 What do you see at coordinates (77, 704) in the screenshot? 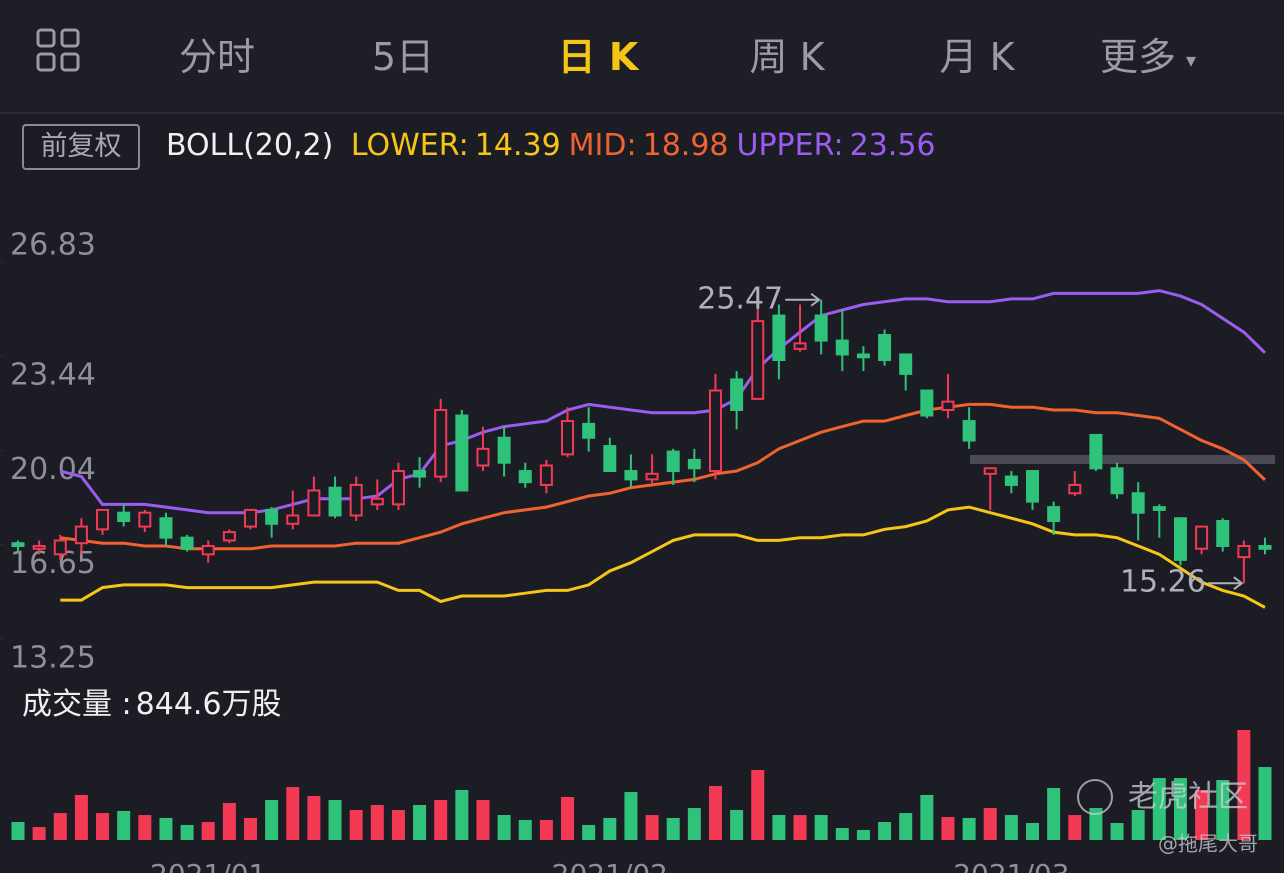
I see `volume-title: 成交量 :` at bounding box center [77, 704].